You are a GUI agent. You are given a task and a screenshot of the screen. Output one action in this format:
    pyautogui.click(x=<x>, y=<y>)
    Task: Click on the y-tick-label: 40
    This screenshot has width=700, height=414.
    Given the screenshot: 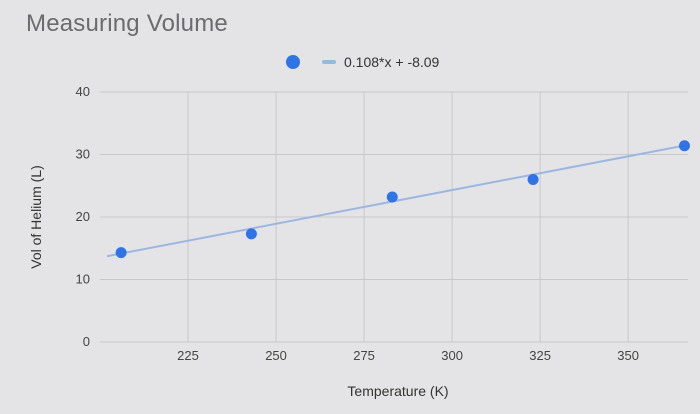 What is the action you would take?
    pyautogui.click(x=83, y=91)
    